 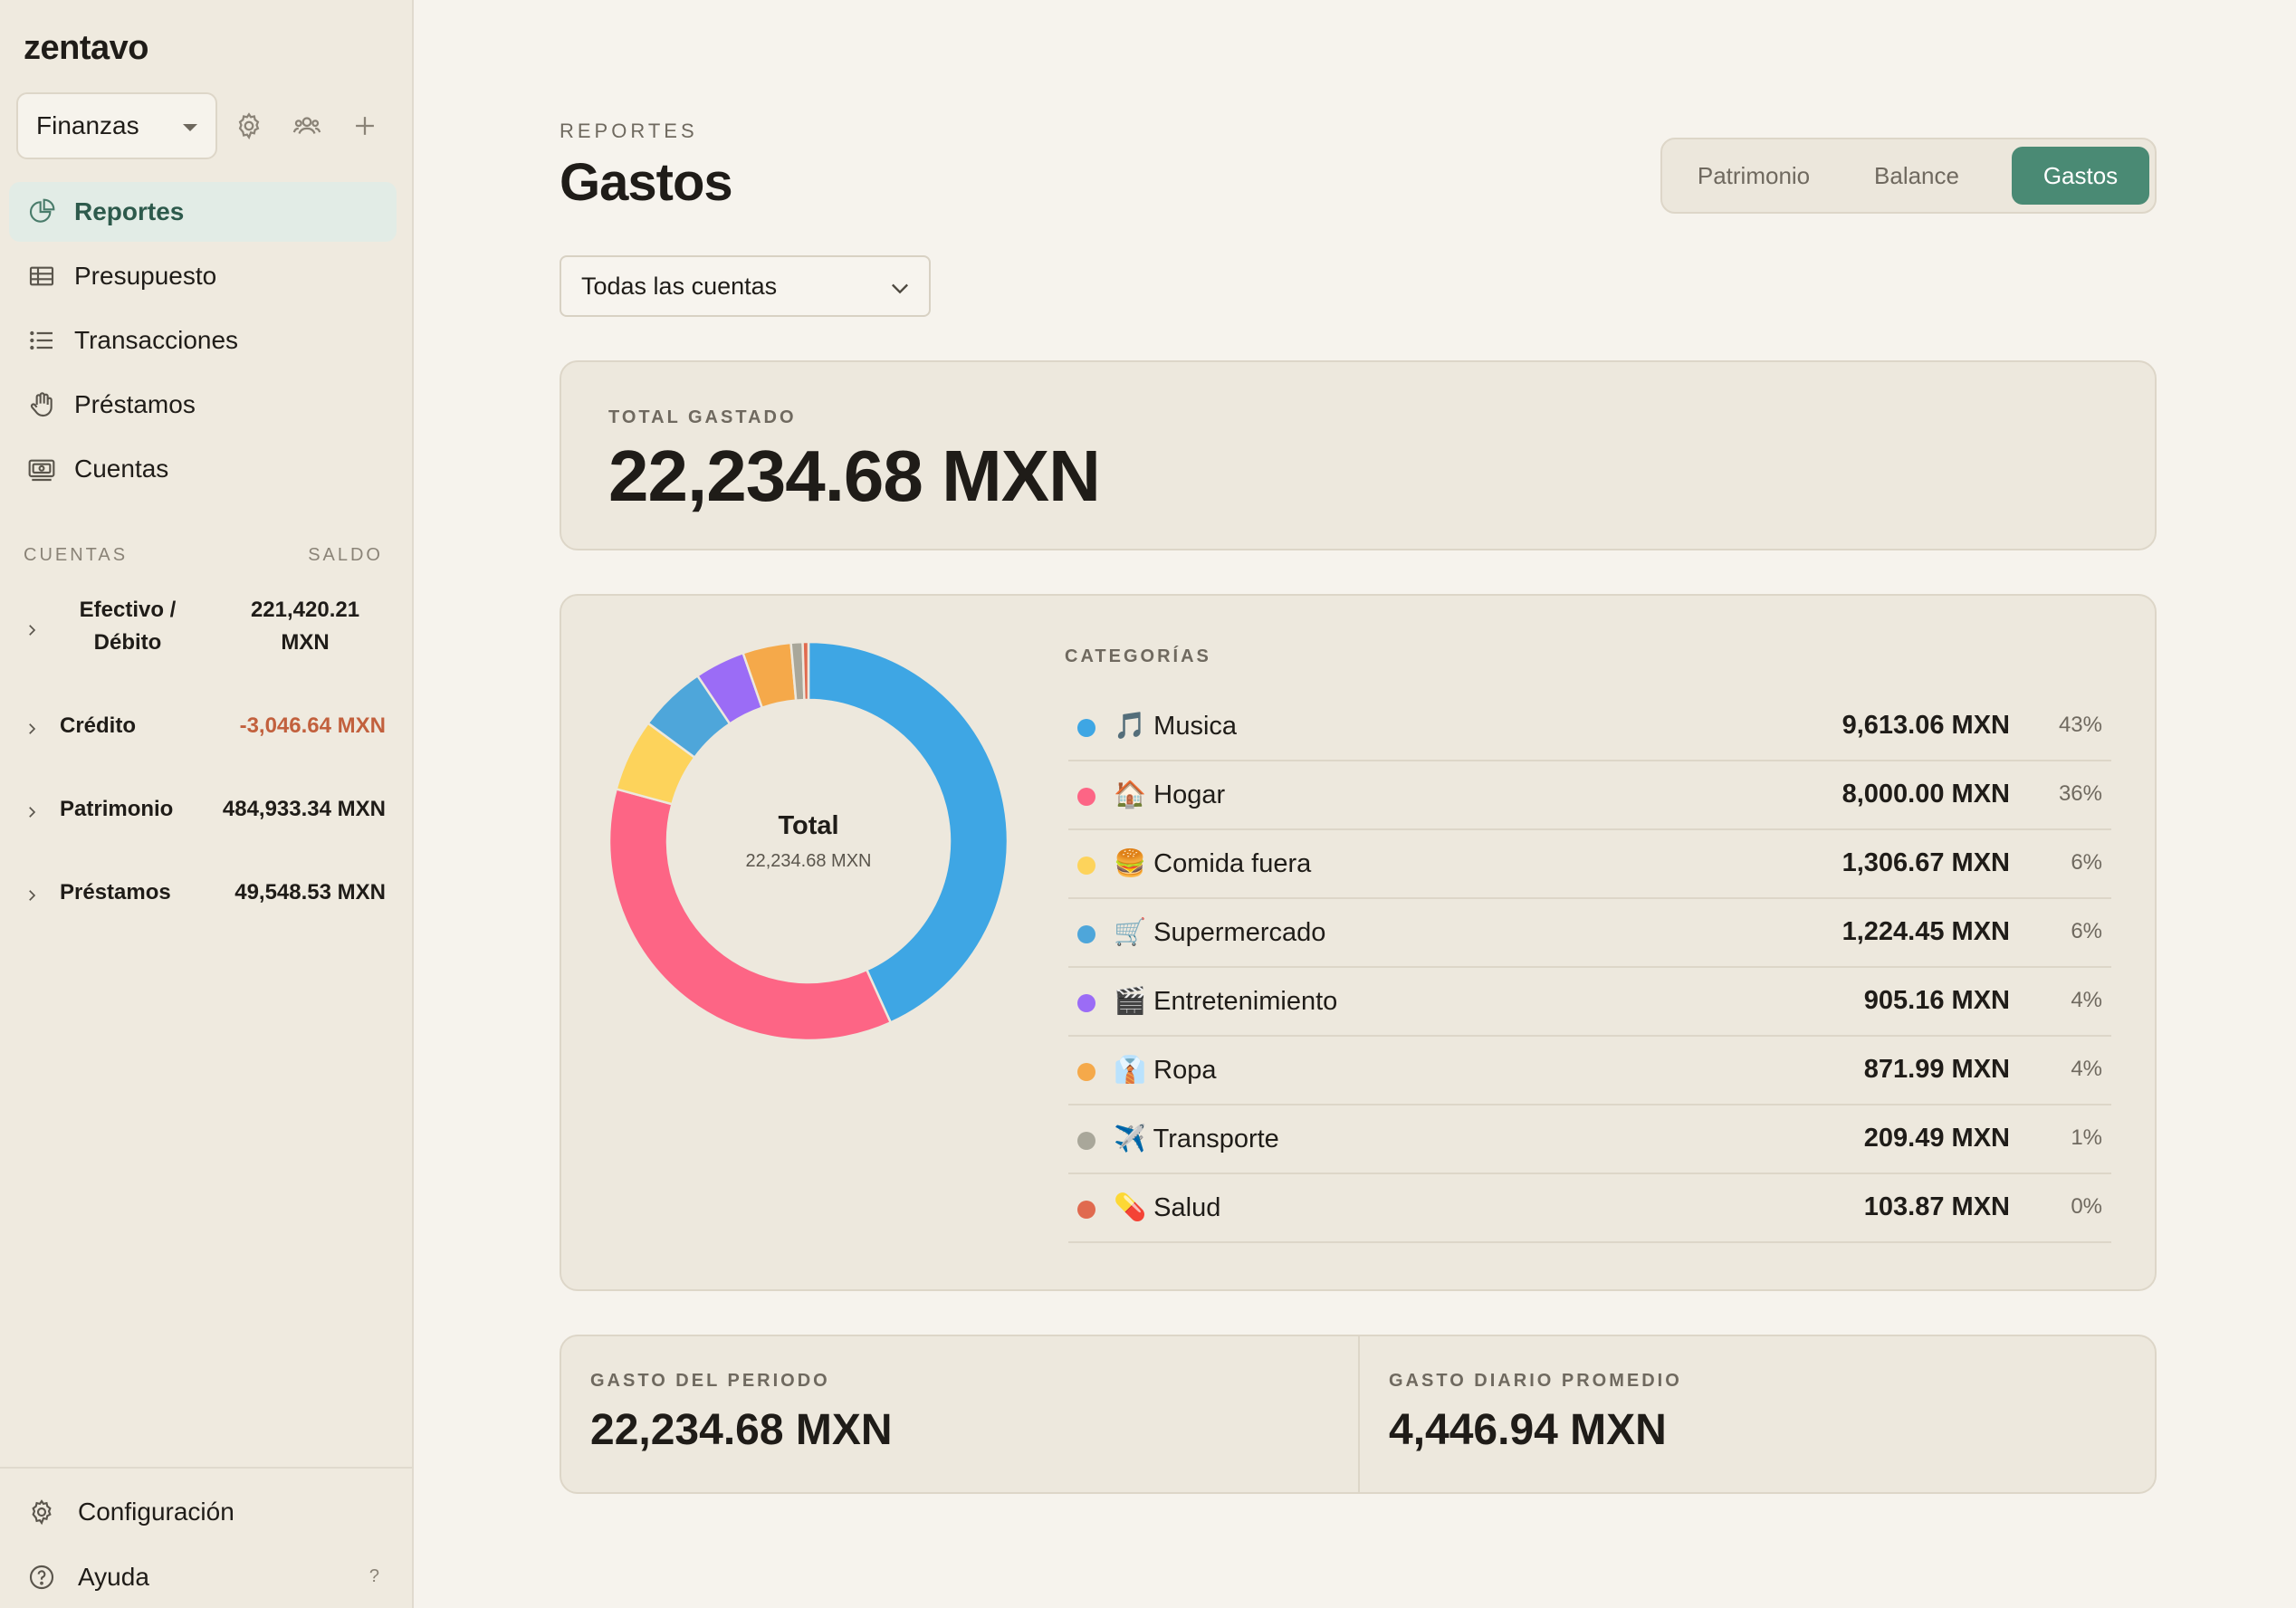 I want to click on nav-configuracion: Configuración, so click(x=131, y=1512).